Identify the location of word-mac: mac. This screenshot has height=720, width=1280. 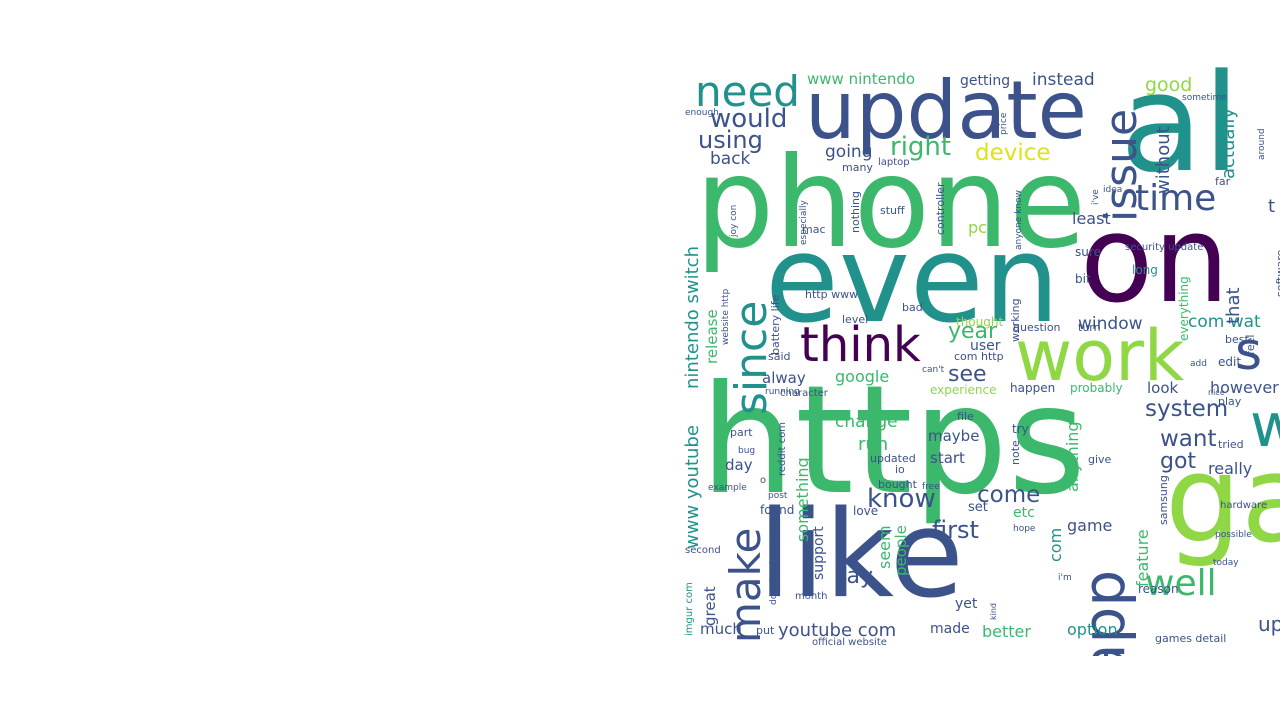
(814, 229).